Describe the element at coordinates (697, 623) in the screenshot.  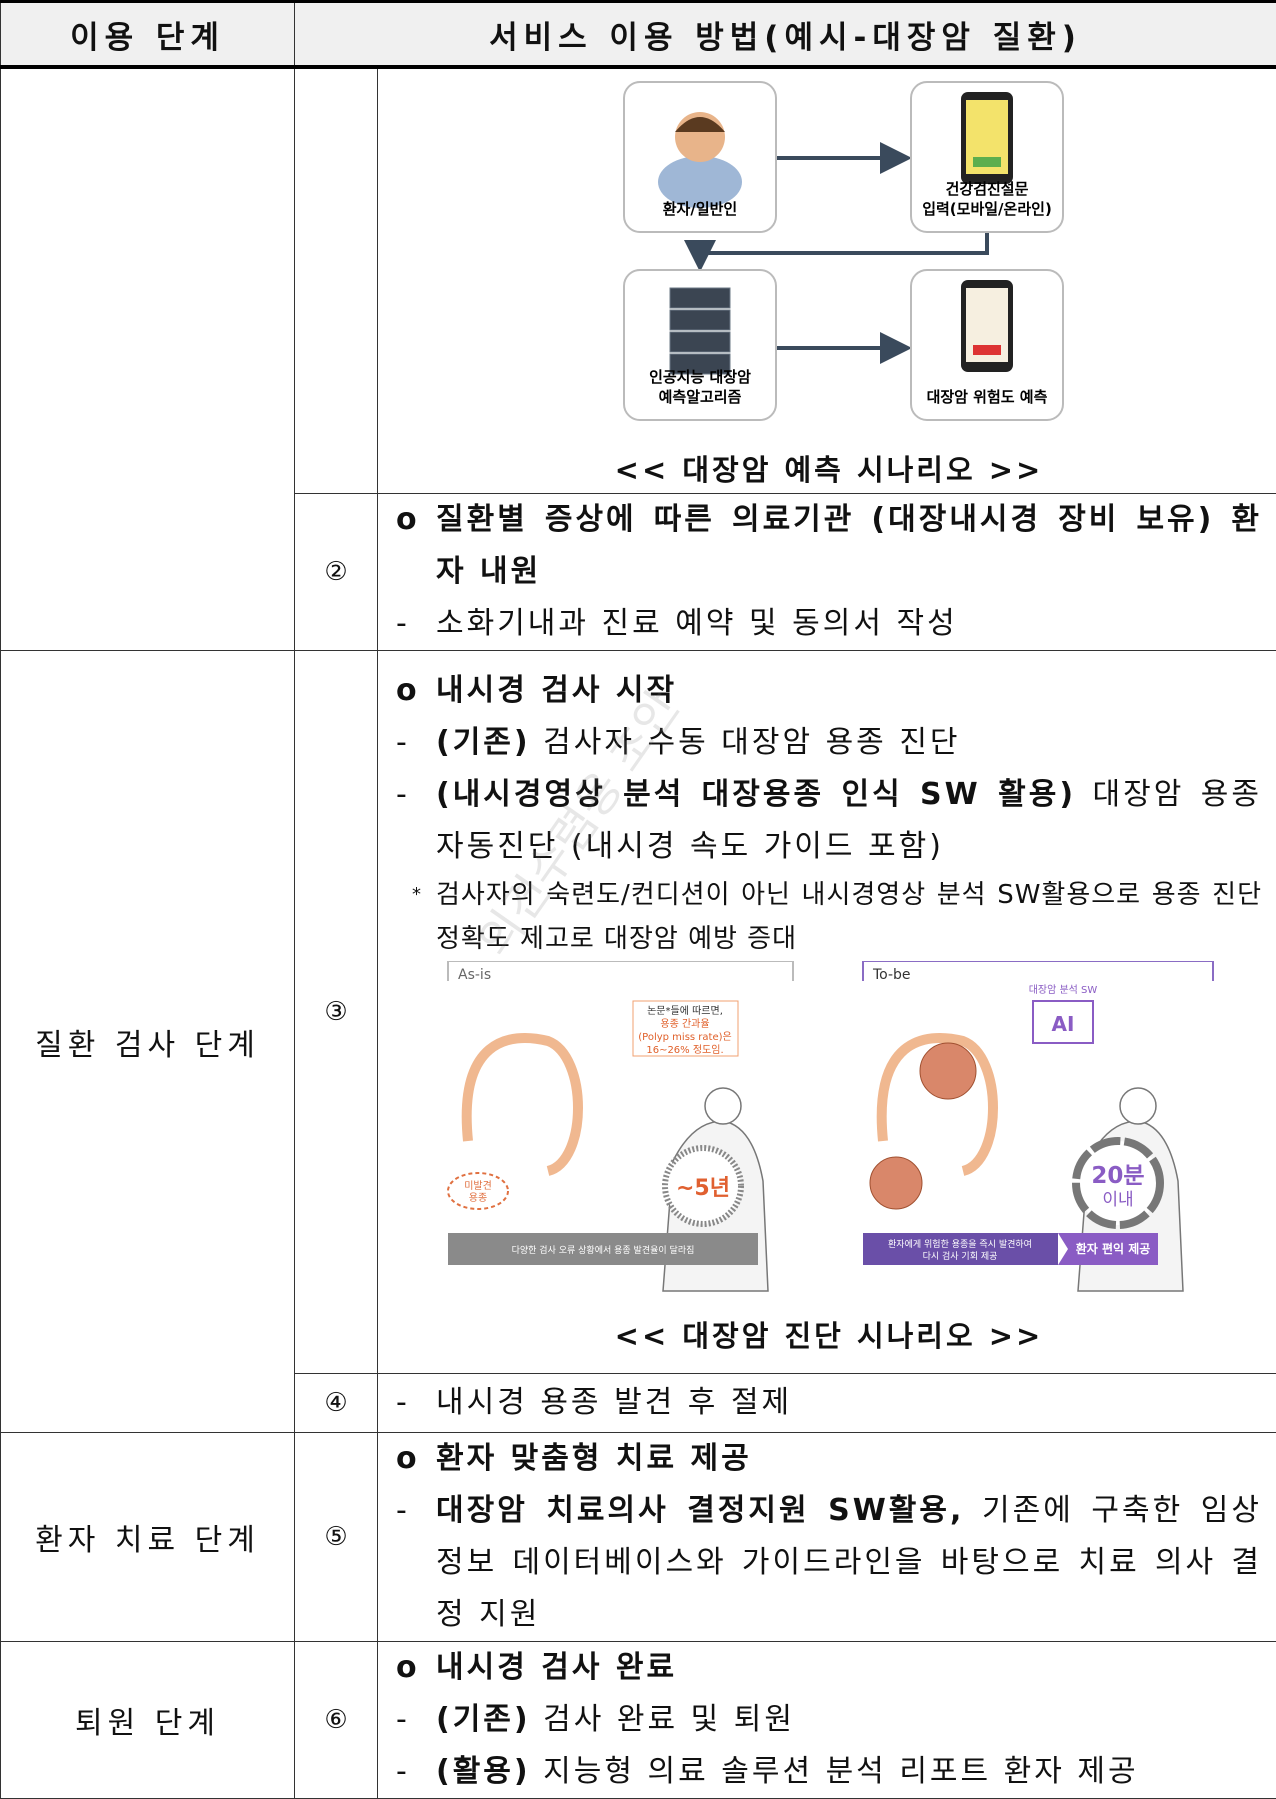
I see `item-body: 소화기내과 진료 예약 및 동의서 작성` at that location.